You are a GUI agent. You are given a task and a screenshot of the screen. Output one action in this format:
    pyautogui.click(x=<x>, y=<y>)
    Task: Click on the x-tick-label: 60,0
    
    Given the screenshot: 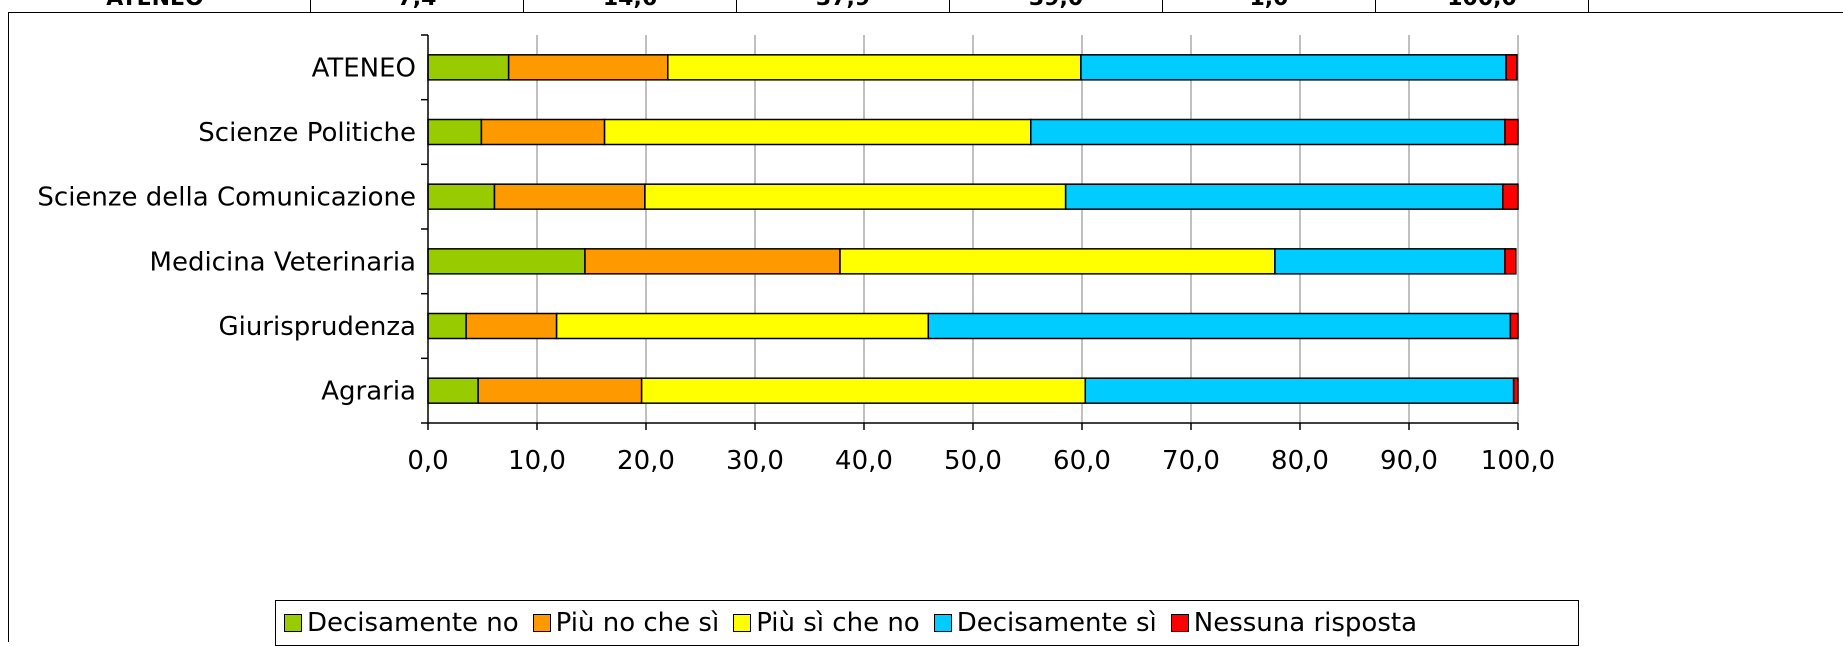 What is the action you would take?
    pyautogui.click(x=1082, y=461)
    